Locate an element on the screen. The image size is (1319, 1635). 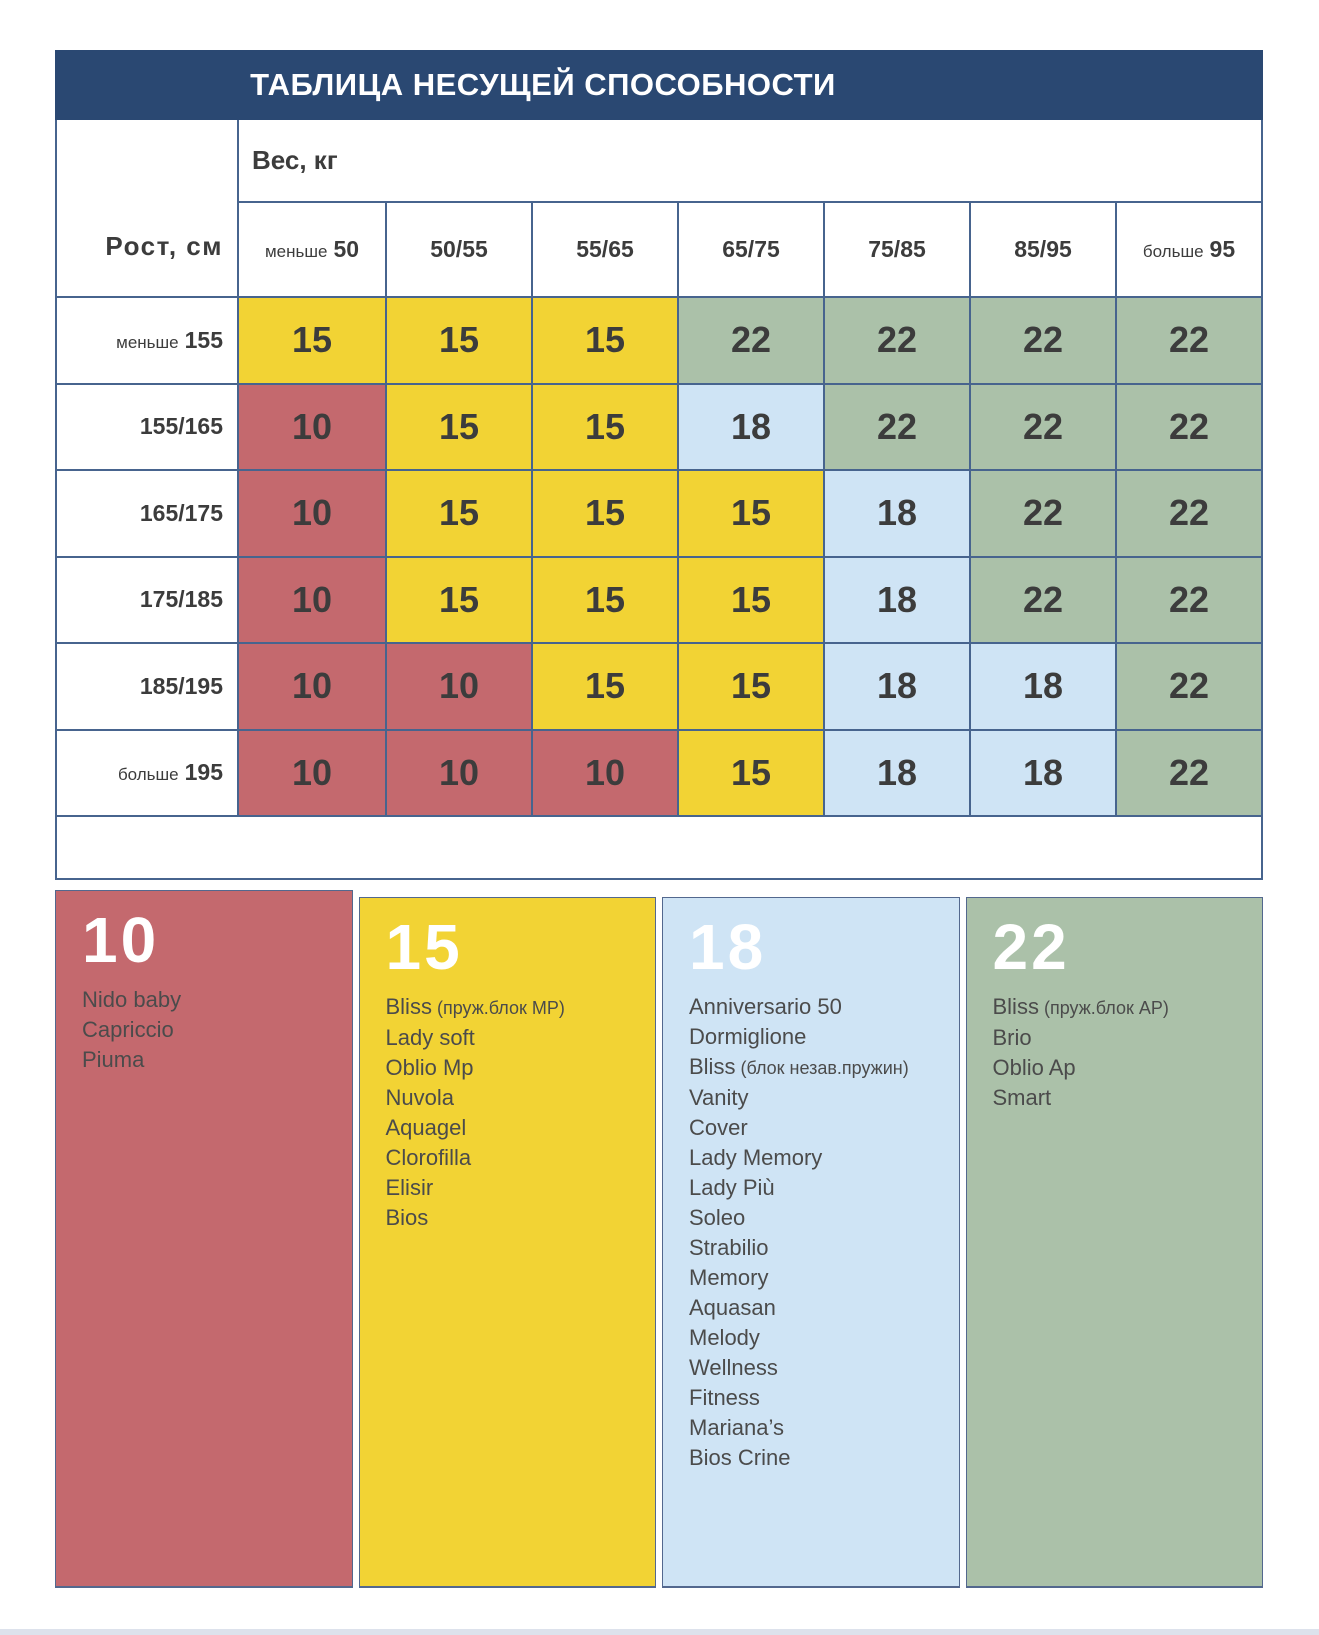
weight-column-label: 65/75 is located at coordinates (751, 249).